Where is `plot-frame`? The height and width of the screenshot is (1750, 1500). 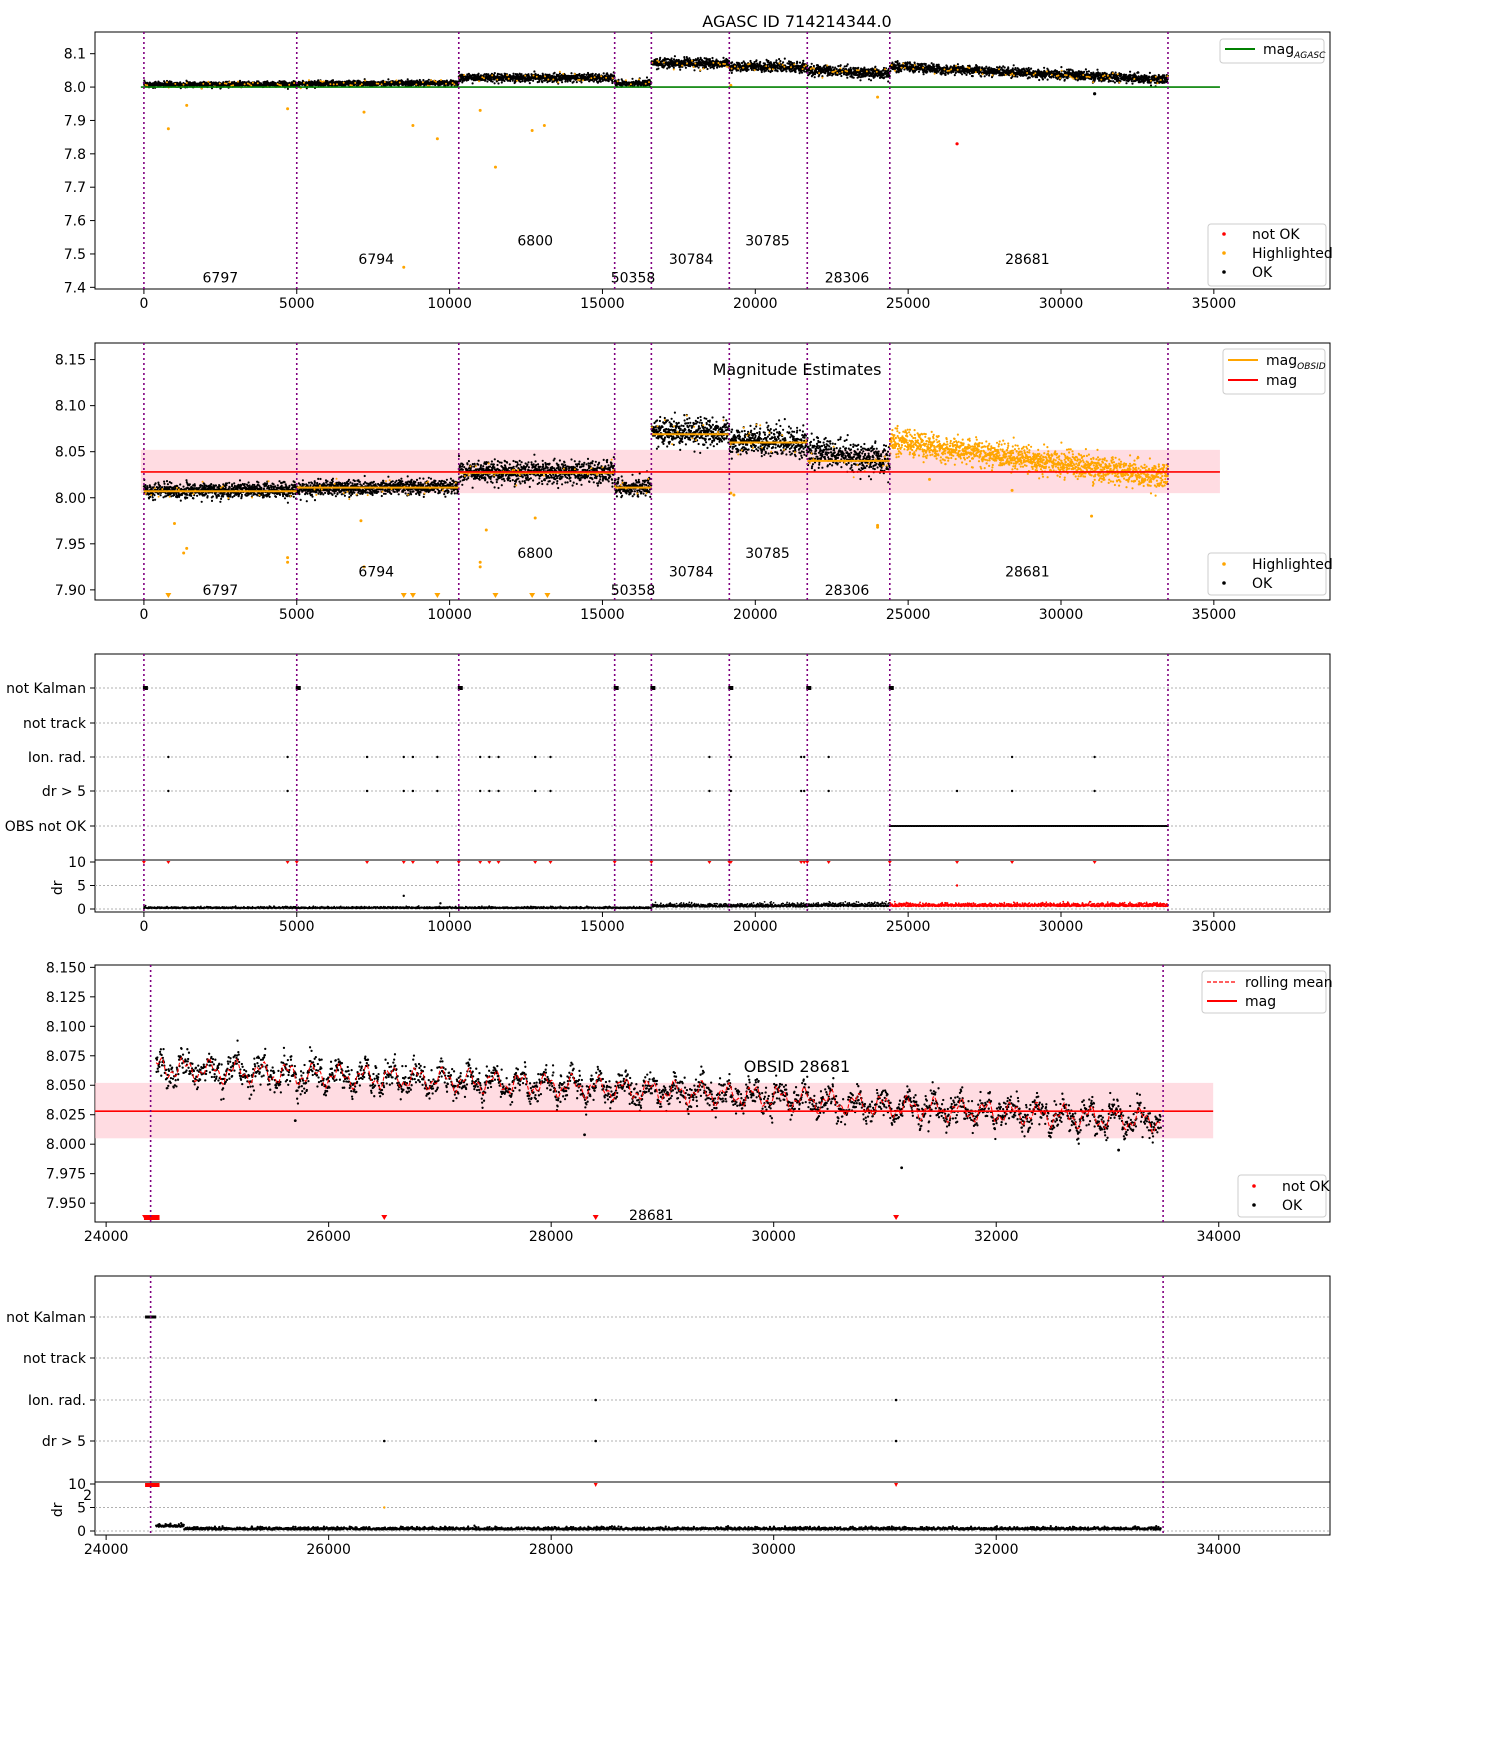 plot-frame is located at coordinates (712, 783).